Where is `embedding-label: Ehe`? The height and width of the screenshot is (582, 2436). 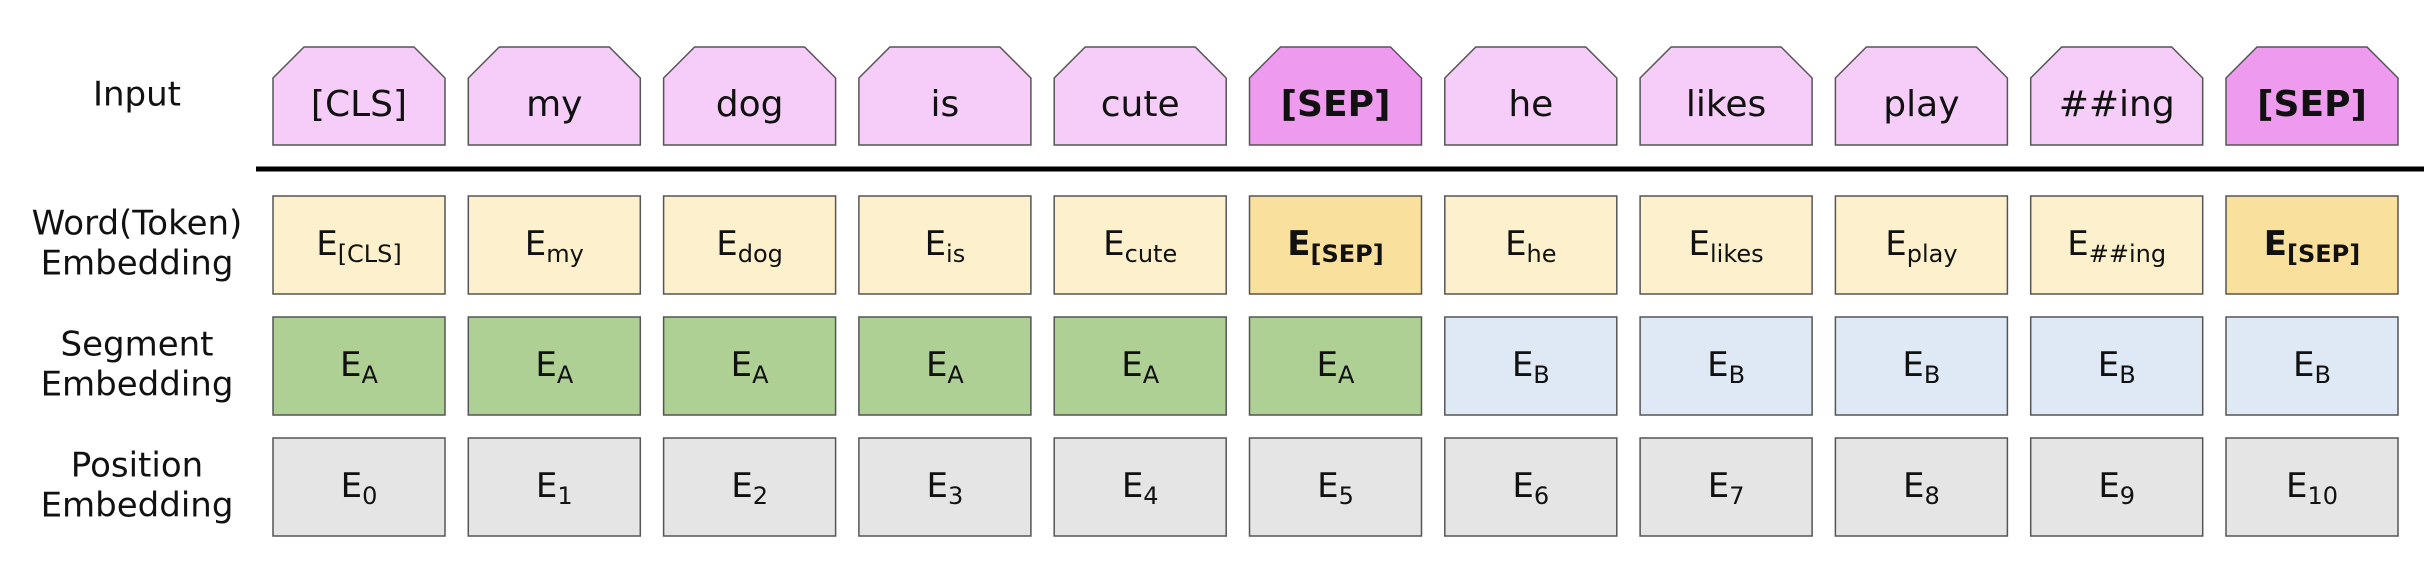 embedding-label: Ehe is located at coordinates (1530, 246).